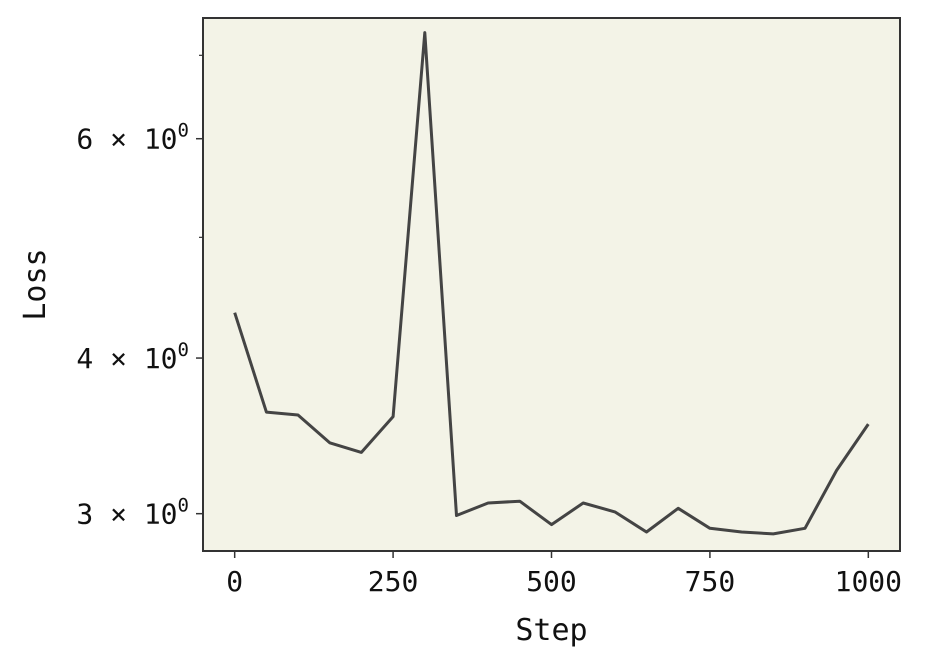 The image size is (934, 667). I want to click on x-axis: 0 250 500 750 1000, so click(564, 574).